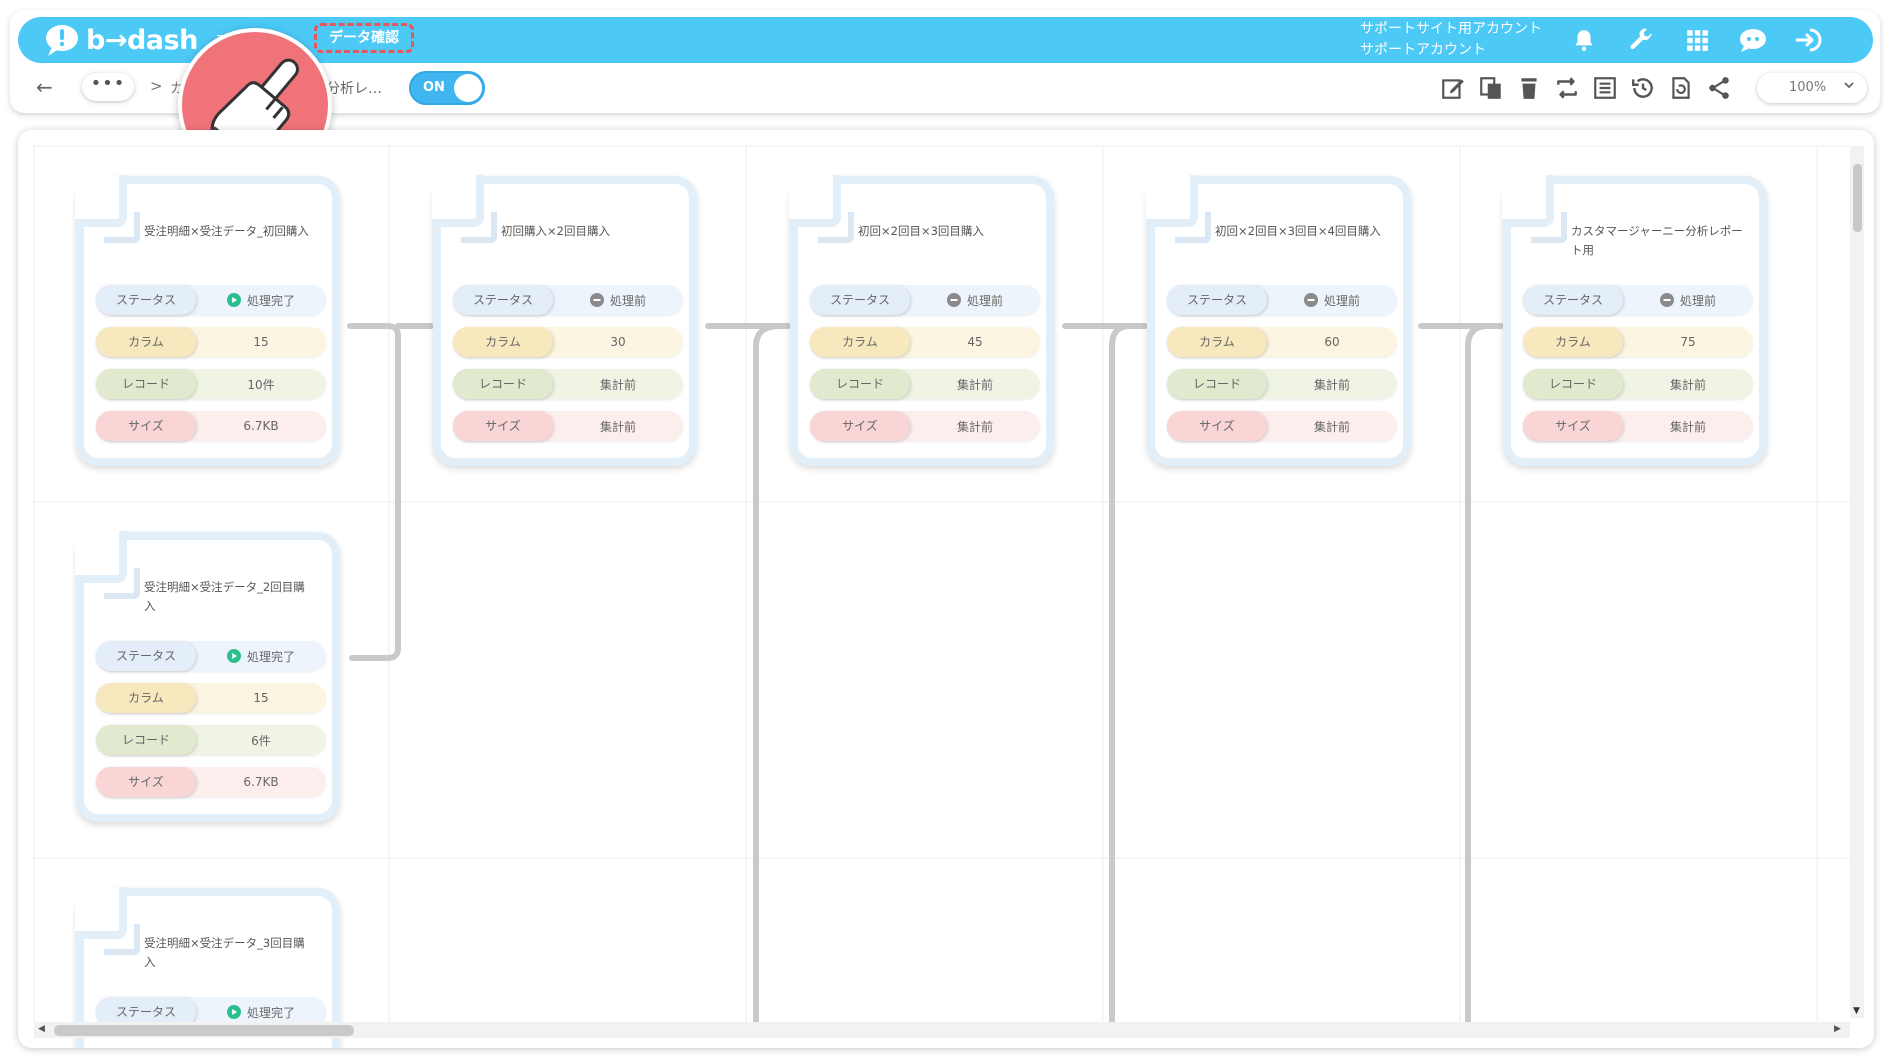  I want to click on card-title: カスタマージャーニー分析レポート用, so click(1657, 240).